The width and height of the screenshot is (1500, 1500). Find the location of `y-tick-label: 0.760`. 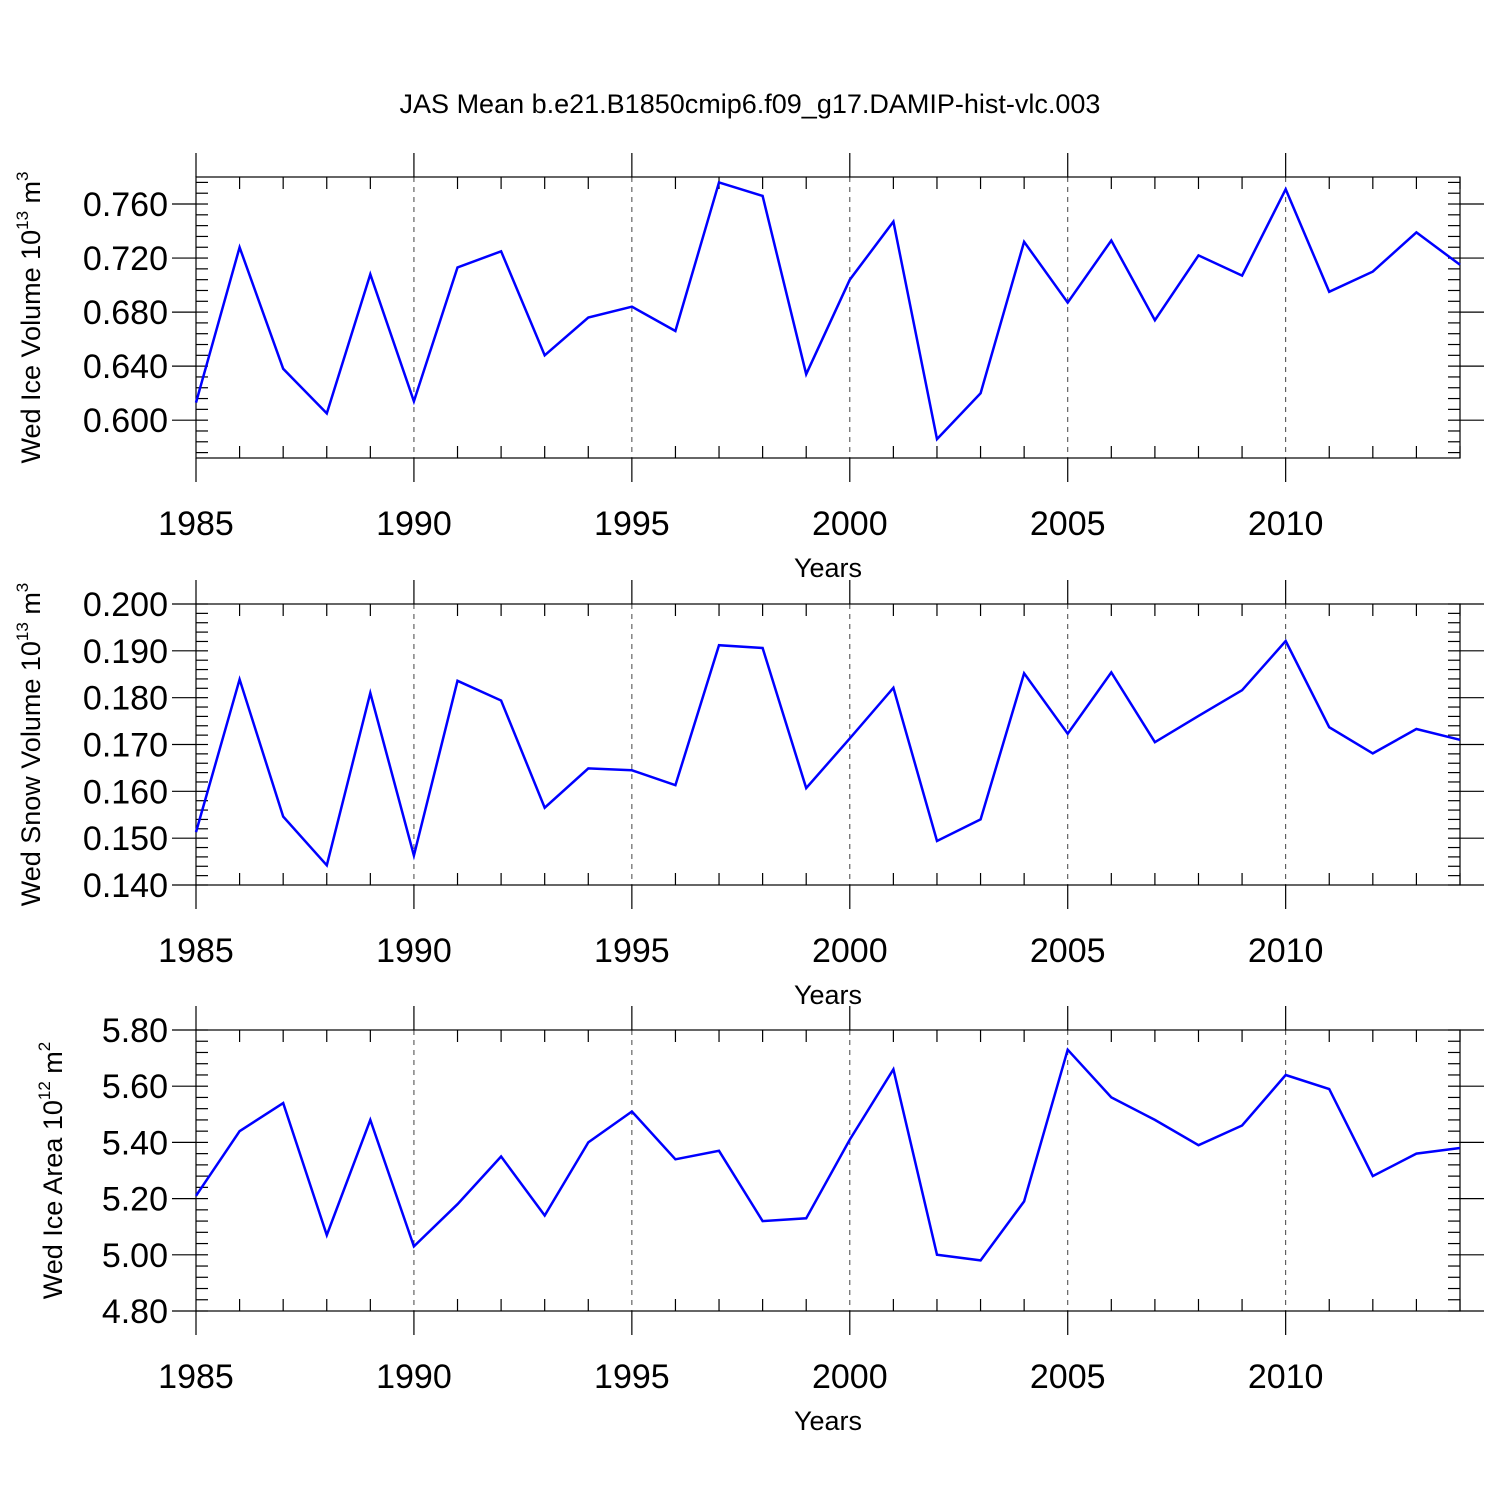

y-tick-label: 0.760 is located at coordinates (125, 205).